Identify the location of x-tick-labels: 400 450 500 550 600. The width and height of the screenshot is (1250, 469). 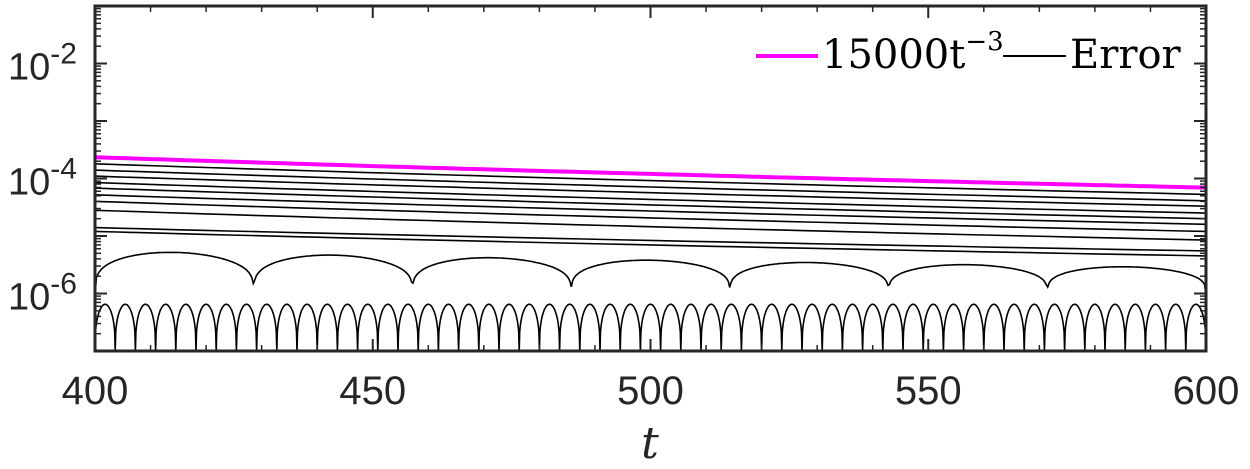
(651, 391).